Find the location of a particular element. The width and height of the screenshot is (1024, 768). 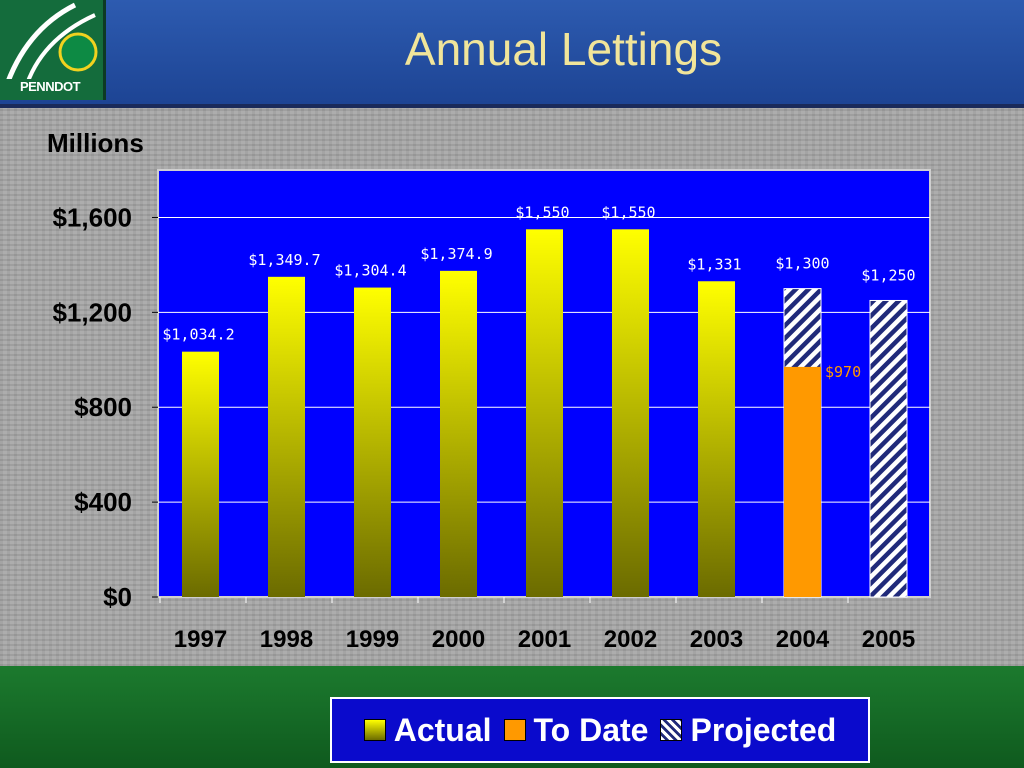

legend-item-projected: Projected is located at coordinates (748, 730).